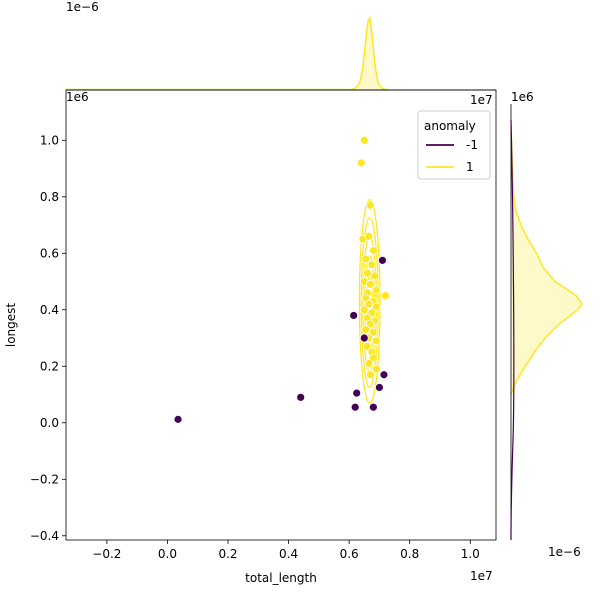 Image resolution: width=600 pixels, height=604 pixels. Describe the element at coordinates (281, 578) in the screenshot. I see `x-axis-title: total_length` at that location.